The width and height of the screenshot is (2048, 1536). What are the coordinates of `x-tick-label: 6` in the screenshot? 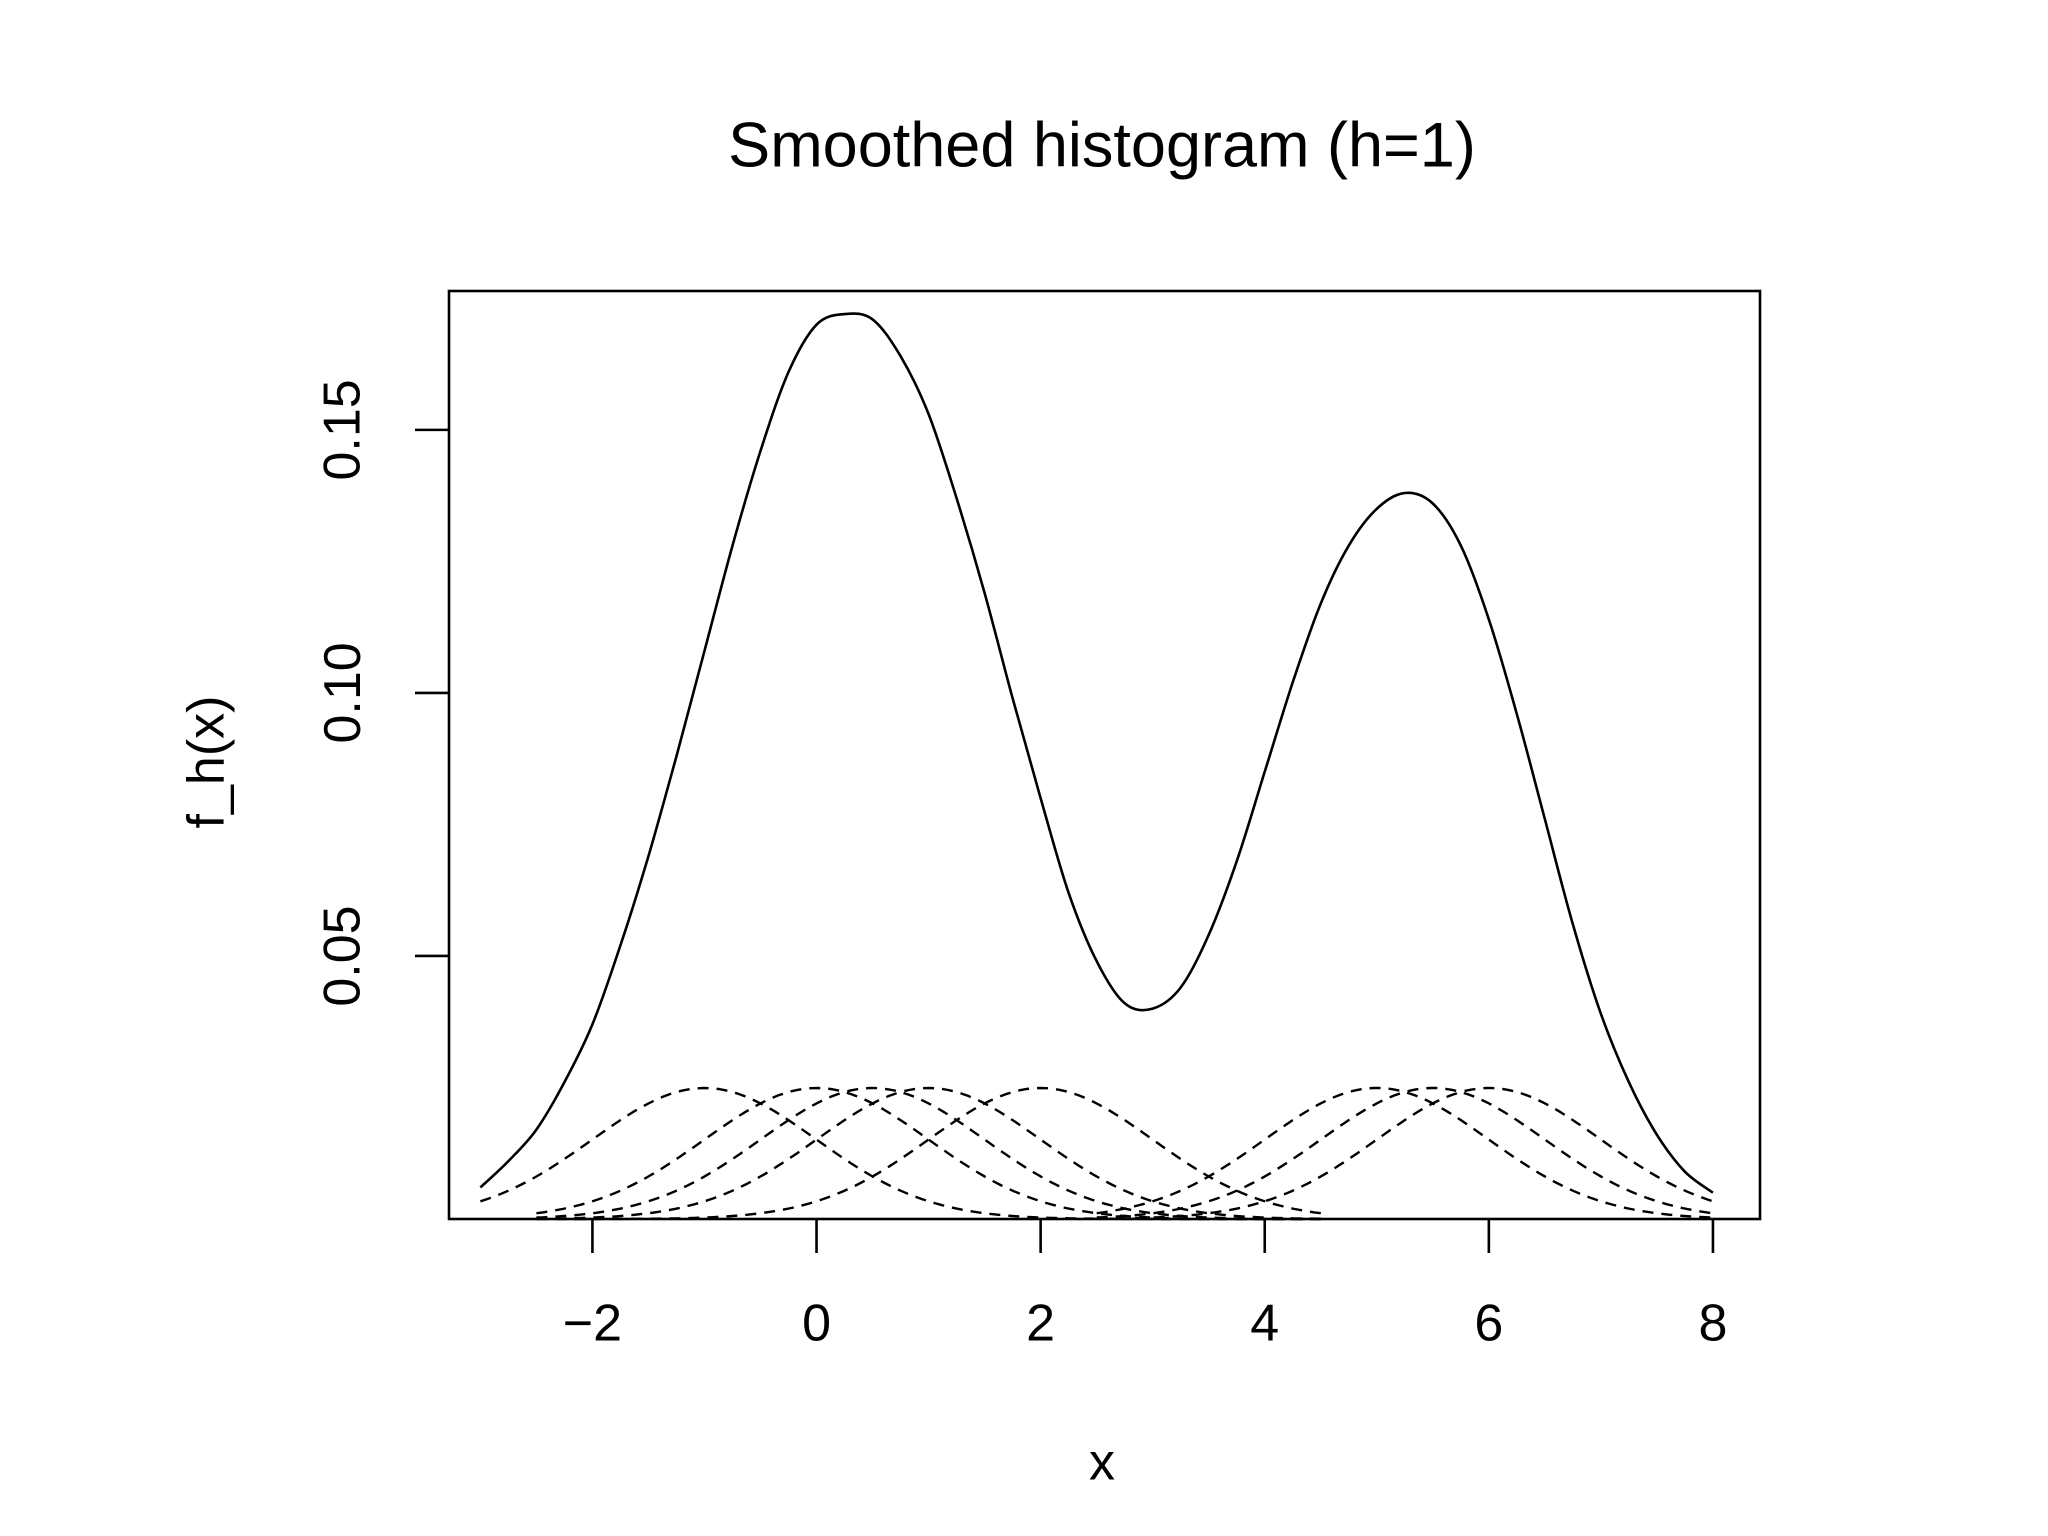 It's located at (1488, 1324).